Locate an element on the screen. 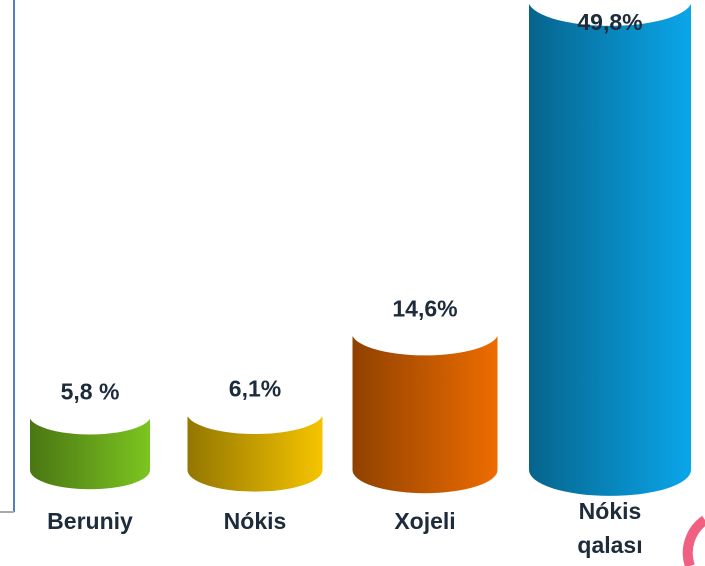 This screenshot has height=566, width=705. category-label: Beruniy is located at coordinates (90, 521).